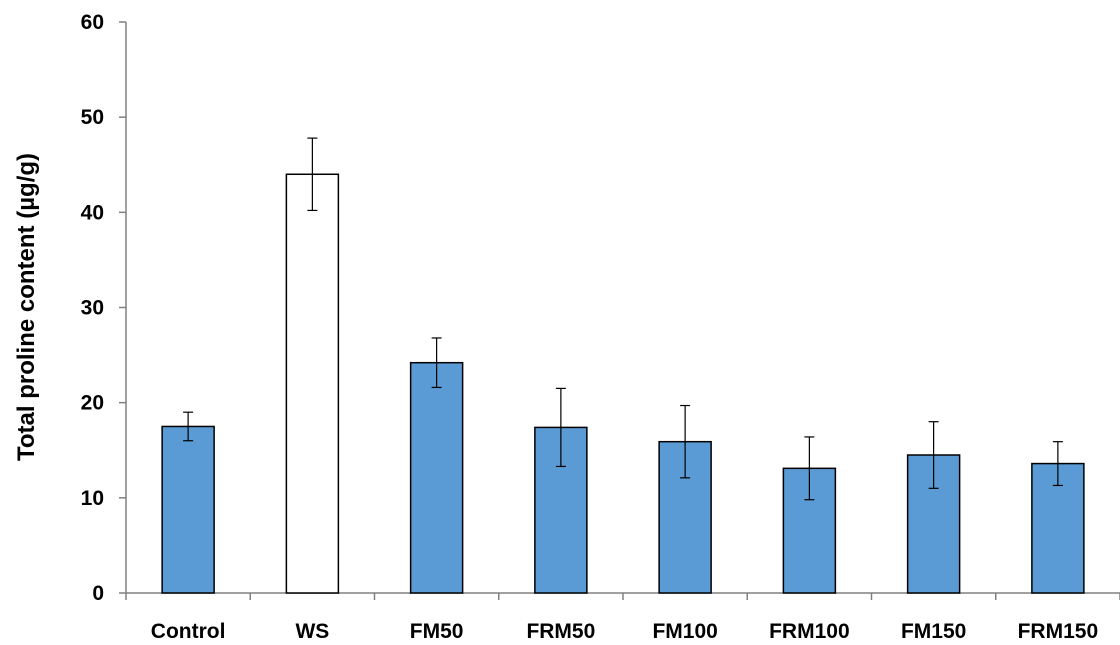 The image size is (1120, 645). I want to click on category-label-fm150: FM150, so click(933, 631).